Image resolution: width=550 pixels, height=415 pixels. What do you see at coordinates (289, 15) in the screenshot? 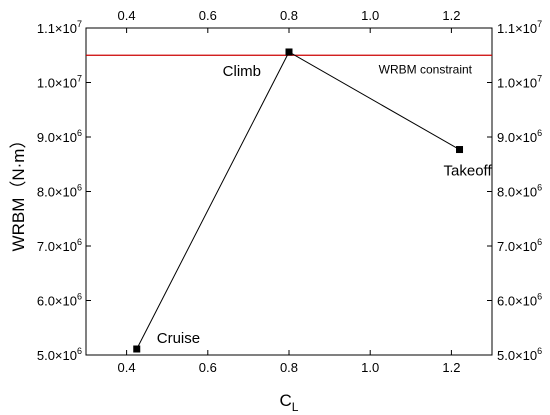
I see `x-tick-label-top: 0.8` at bounding box center [289, 15].